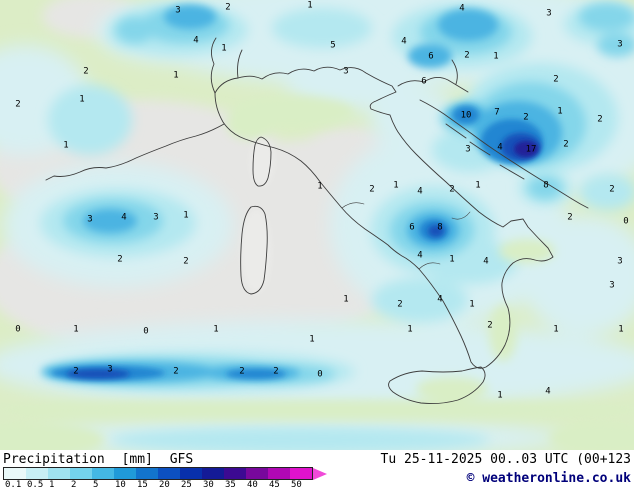 Image resolution: width=634 pixels, height=490 pixels. Describe the element at coordinates (526, 149) in the screenshot. I see `precip-layer-max` at that location.